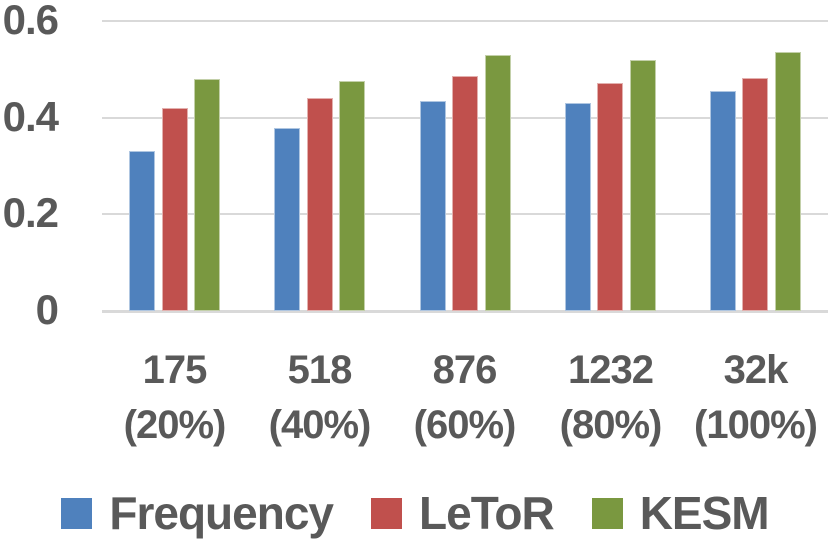  I want to click on legend-label: LeToR, so click(487, 513).